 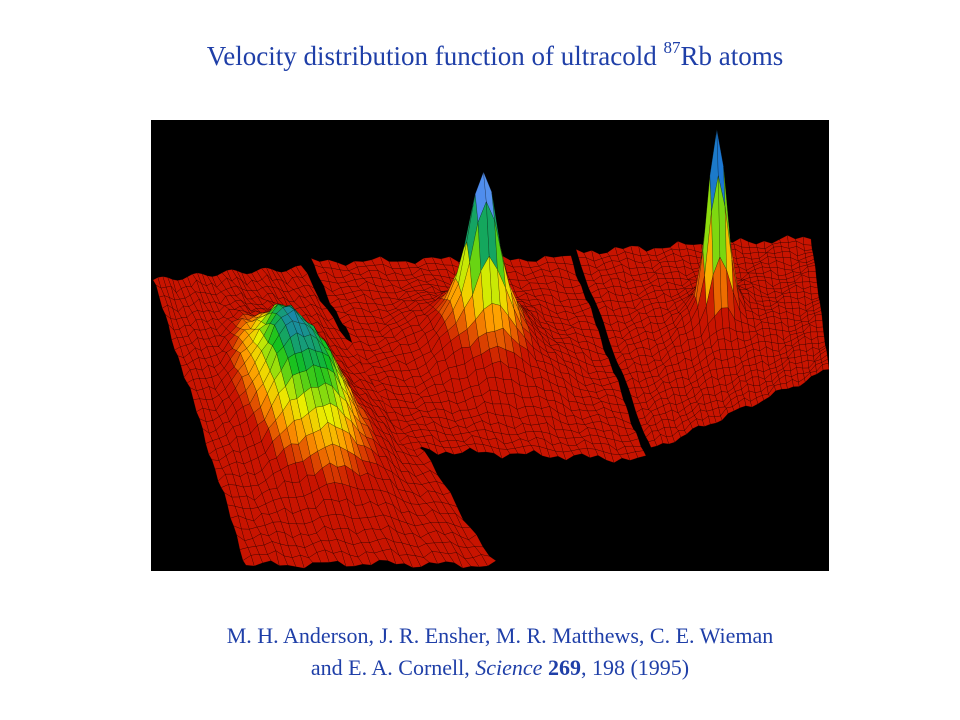 I want to click on citation-pages-year: , 198 (1995), so click(x=635, y=667).